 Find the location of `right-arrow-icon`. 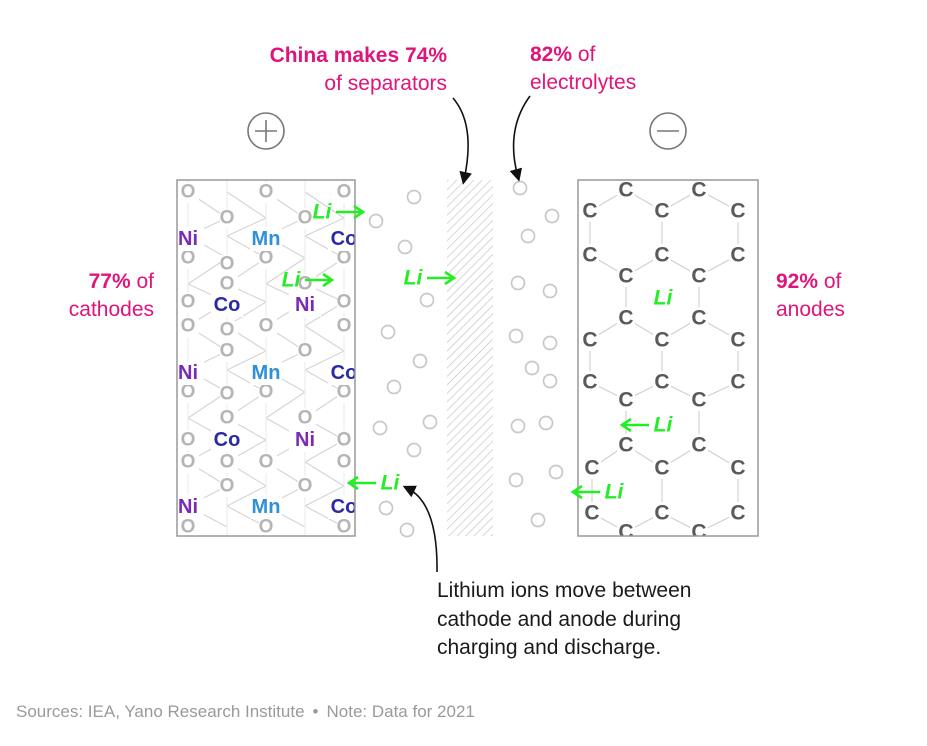

right-arrow-icon is located at coordinates (320, 280).